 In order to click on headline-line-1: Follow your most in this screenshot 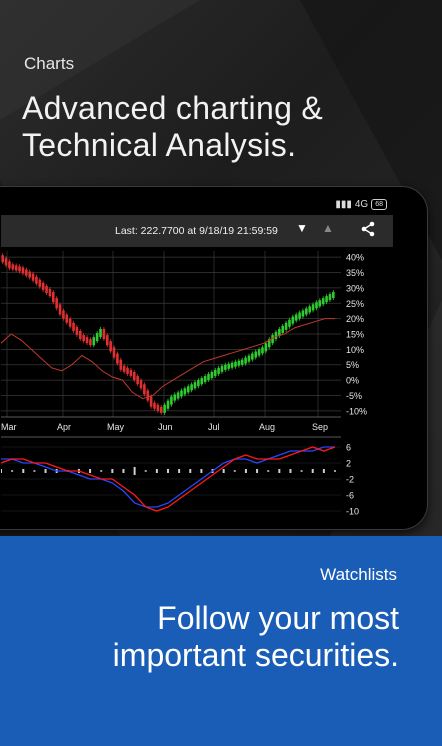, I will do `click(278, 618)`.